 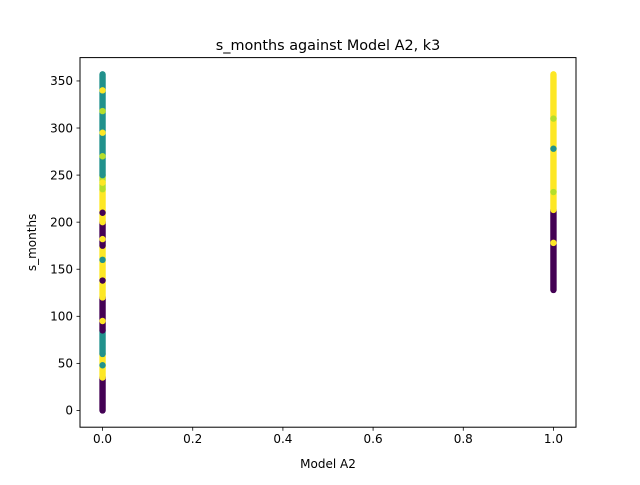 I want to click on x-axis-label: Model A2, so click(x=328, y=464).